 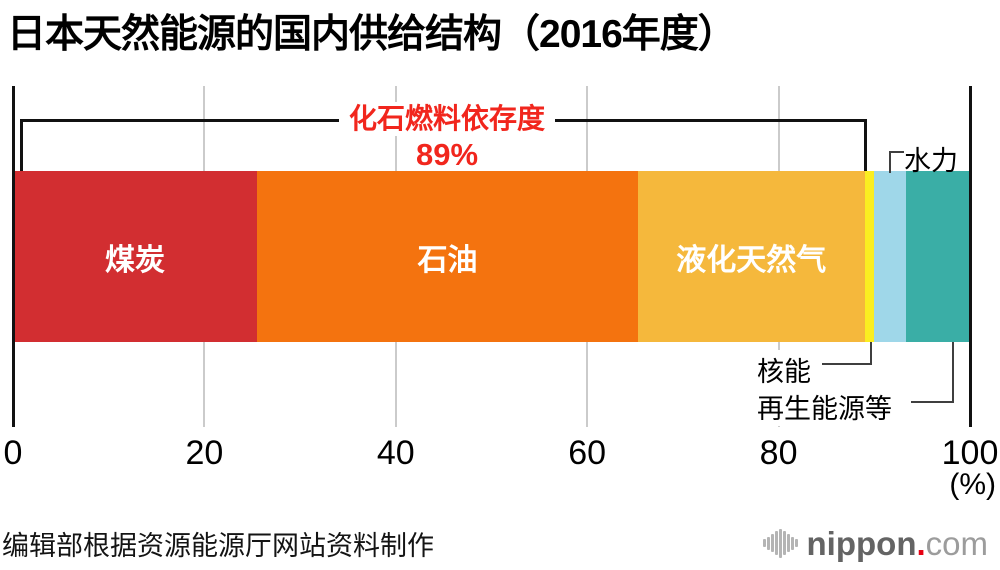 I want to click on segment-label-3: 液化天然气, so click(x=751, y=260).